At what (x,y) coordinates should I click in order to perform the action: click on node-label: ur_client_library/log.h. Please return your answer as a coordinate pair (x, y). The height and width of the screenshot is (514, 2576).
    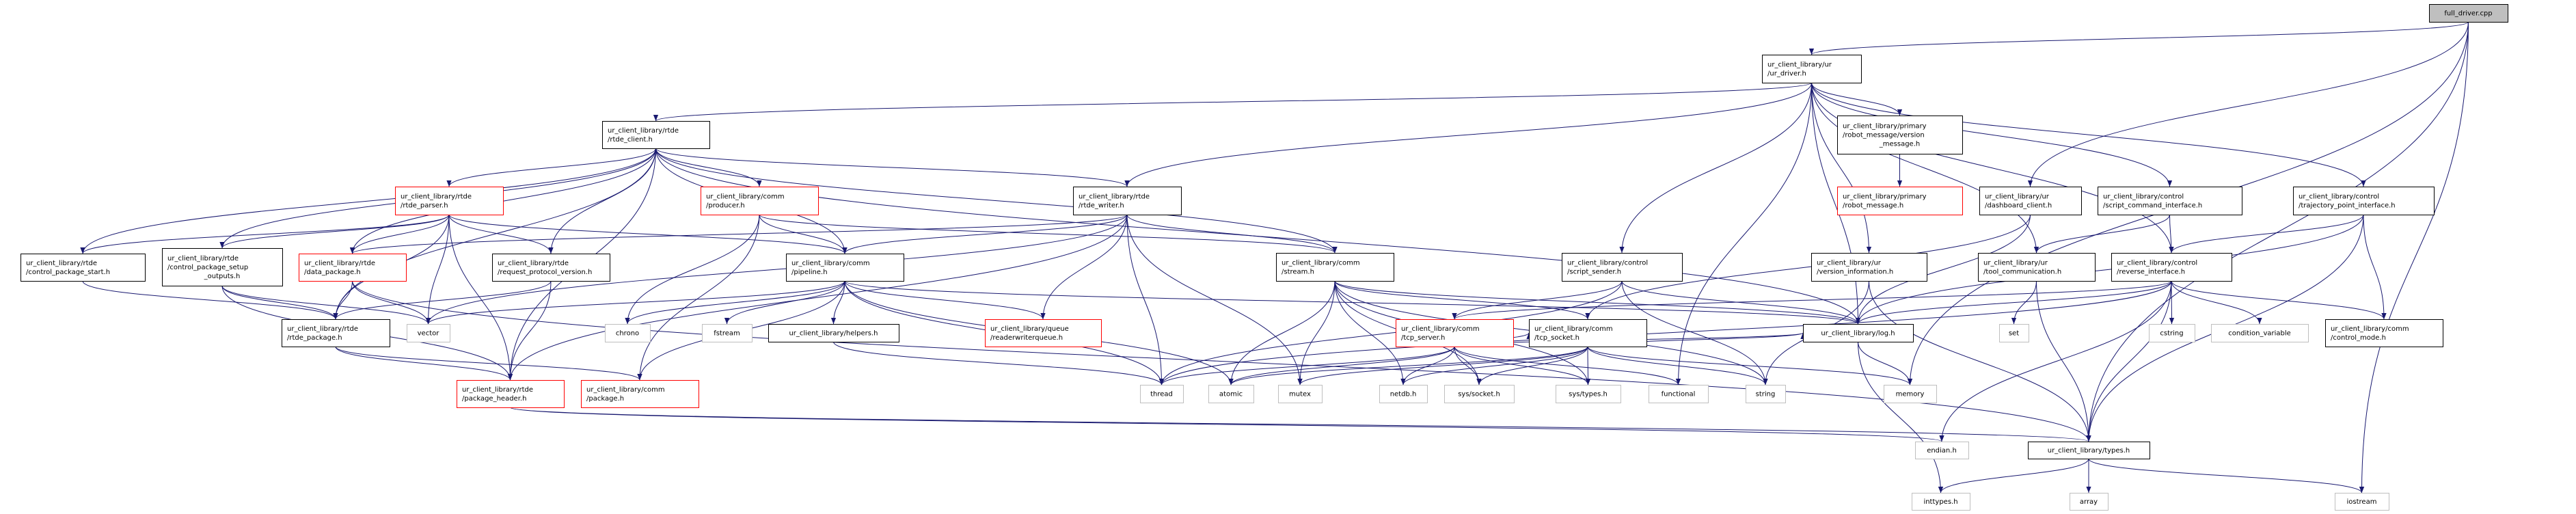
    Looking at the image, I should click on (1858, 334).